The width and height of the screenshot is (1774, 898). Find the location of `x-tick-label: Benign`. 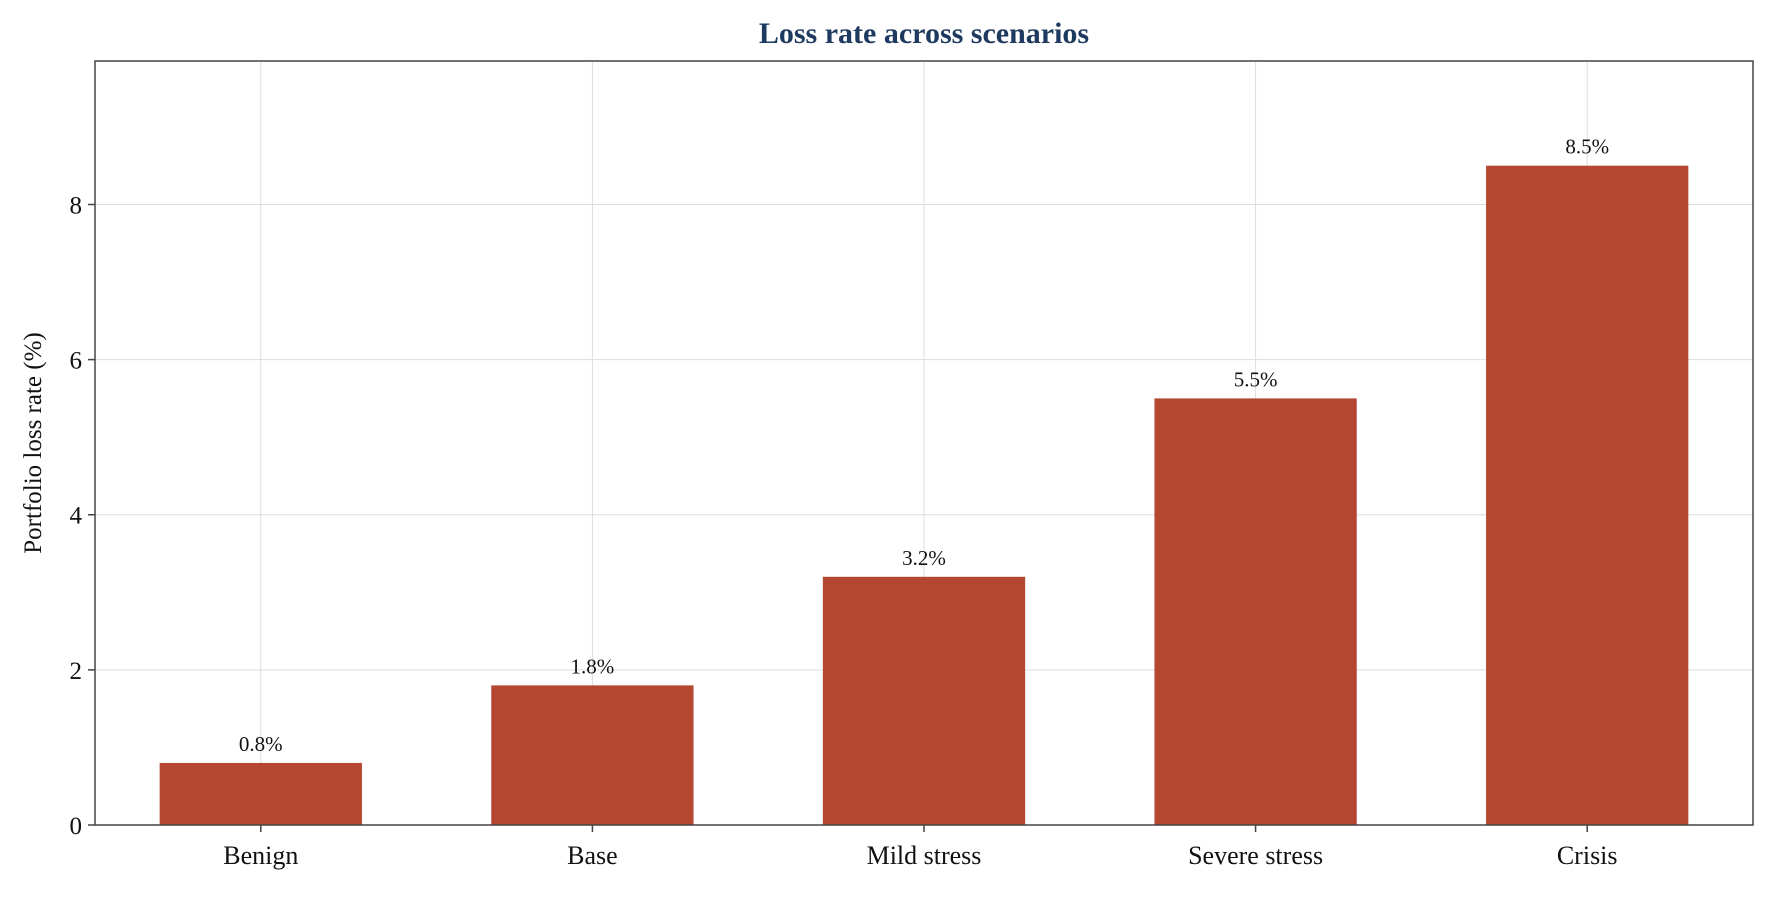

x-tick-label: Benign is located at coordinates (260, 855).